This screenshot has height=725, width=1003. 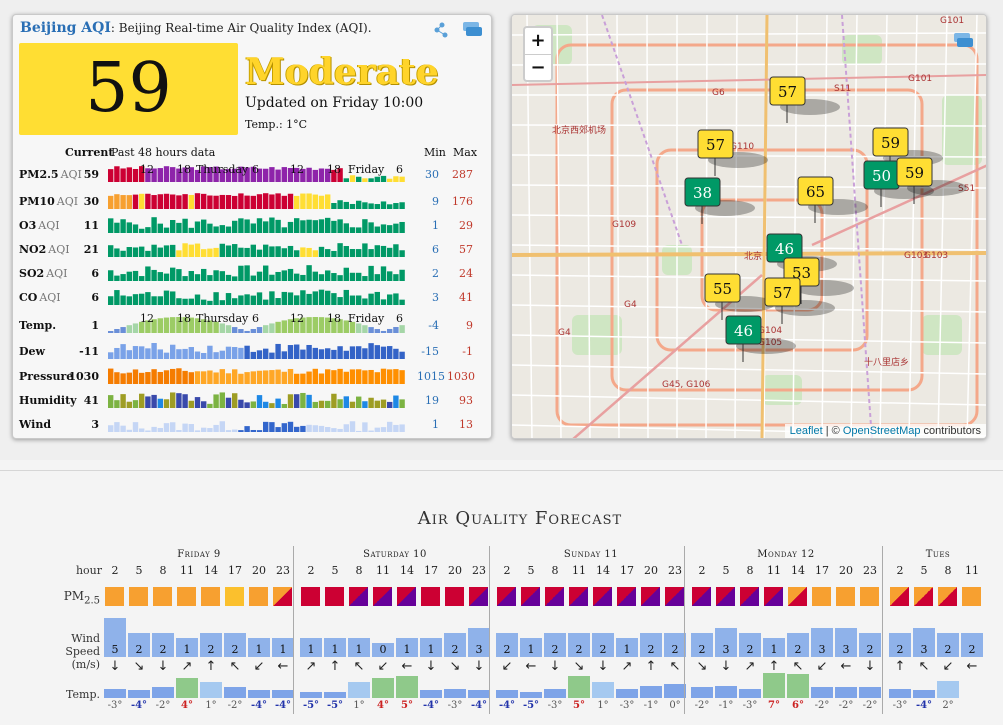 I want to click on sparkline-pm10, so click(x=258, y=199).